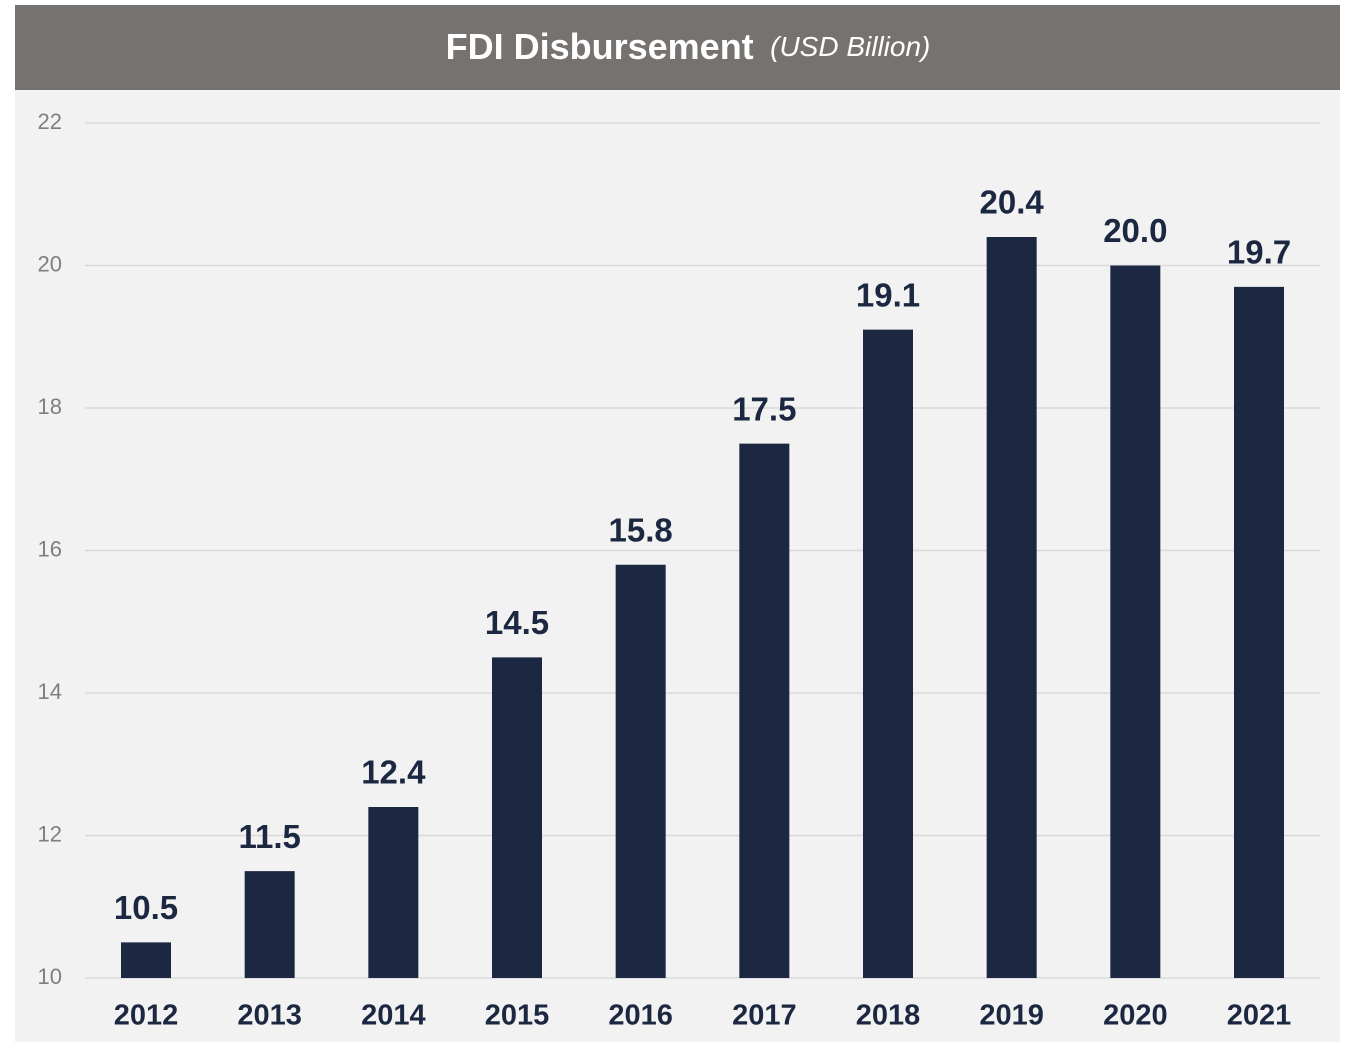 This screenshot has width=1366, height=1050. Describe the element at coordinates (888, 294) in the screenshot. I see `data-label: 19.1` at that location.